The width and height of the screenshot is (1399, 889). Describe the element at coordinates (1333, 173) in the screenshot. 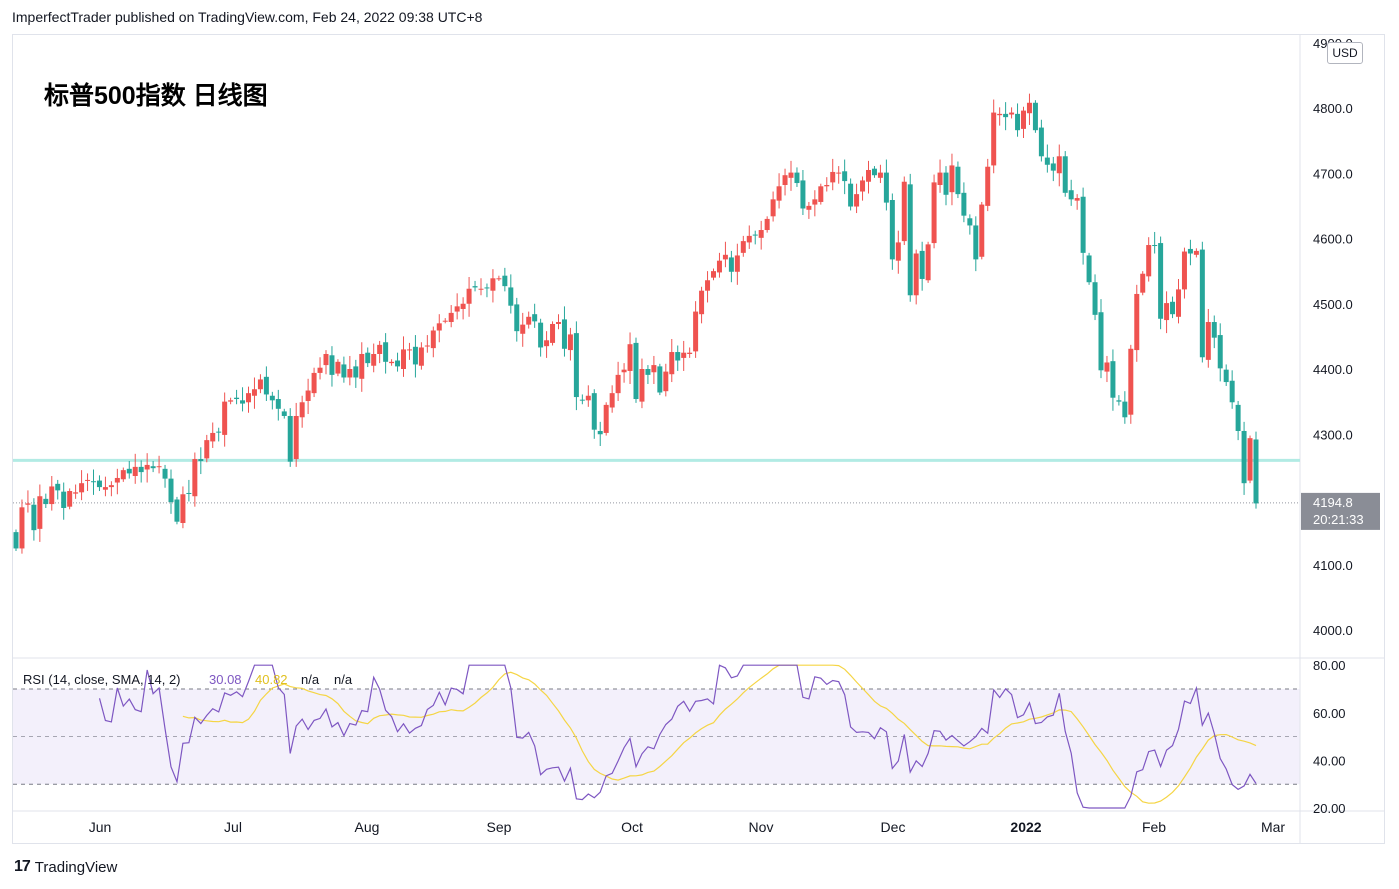

I see `price-tick-label: 4700.0` at that location.